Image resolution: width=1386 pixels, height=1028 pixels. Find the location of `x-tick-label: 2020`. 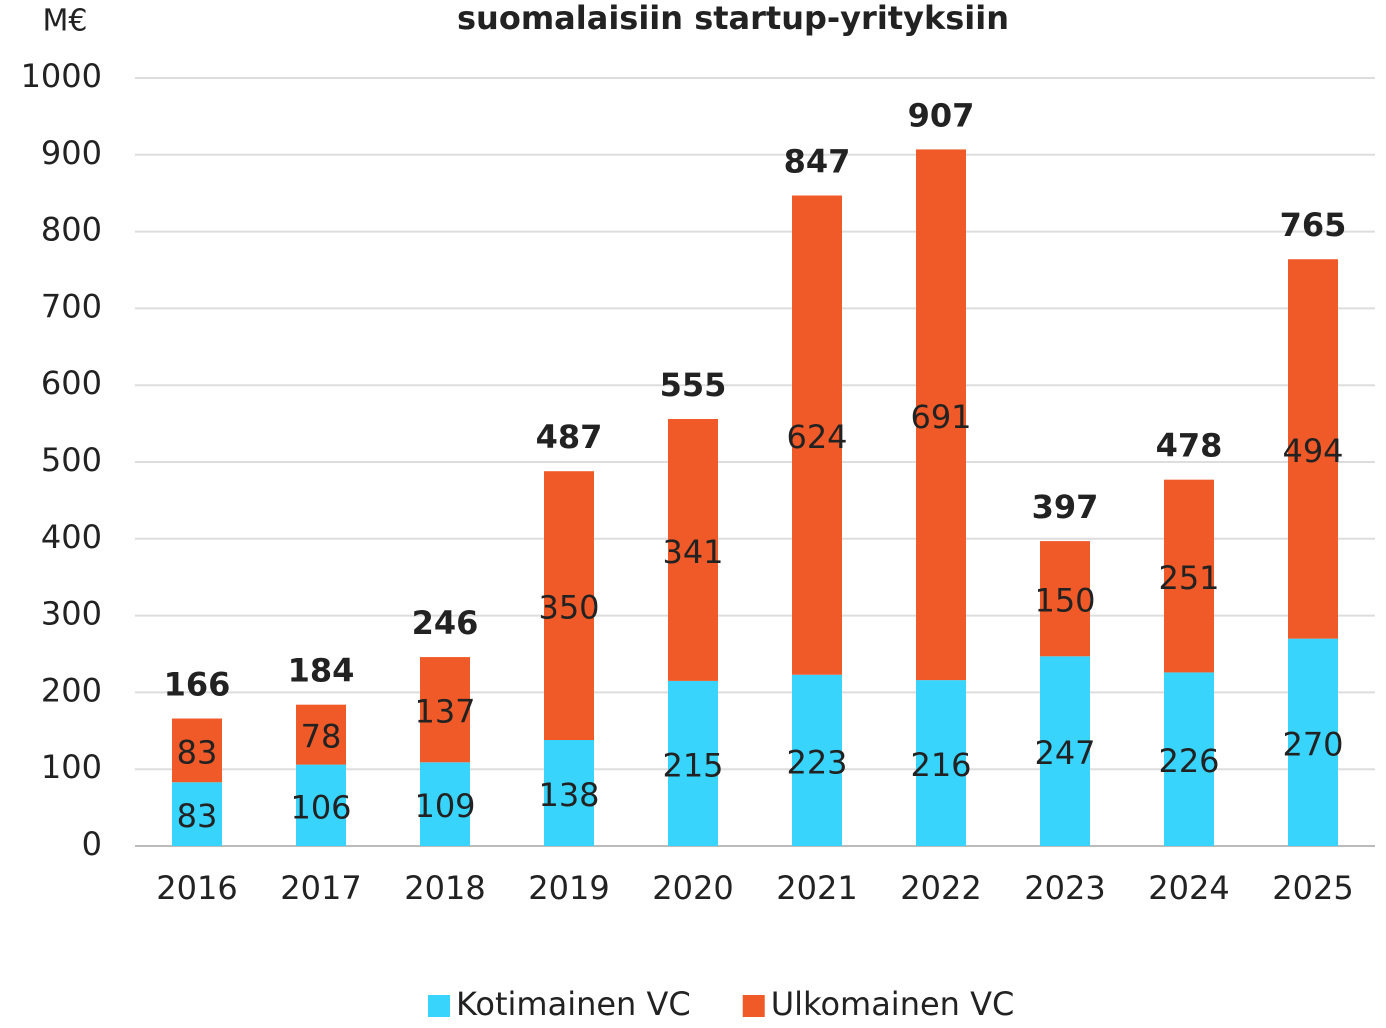

x-tick-label: 2020 is located at coordinates (692, 888).